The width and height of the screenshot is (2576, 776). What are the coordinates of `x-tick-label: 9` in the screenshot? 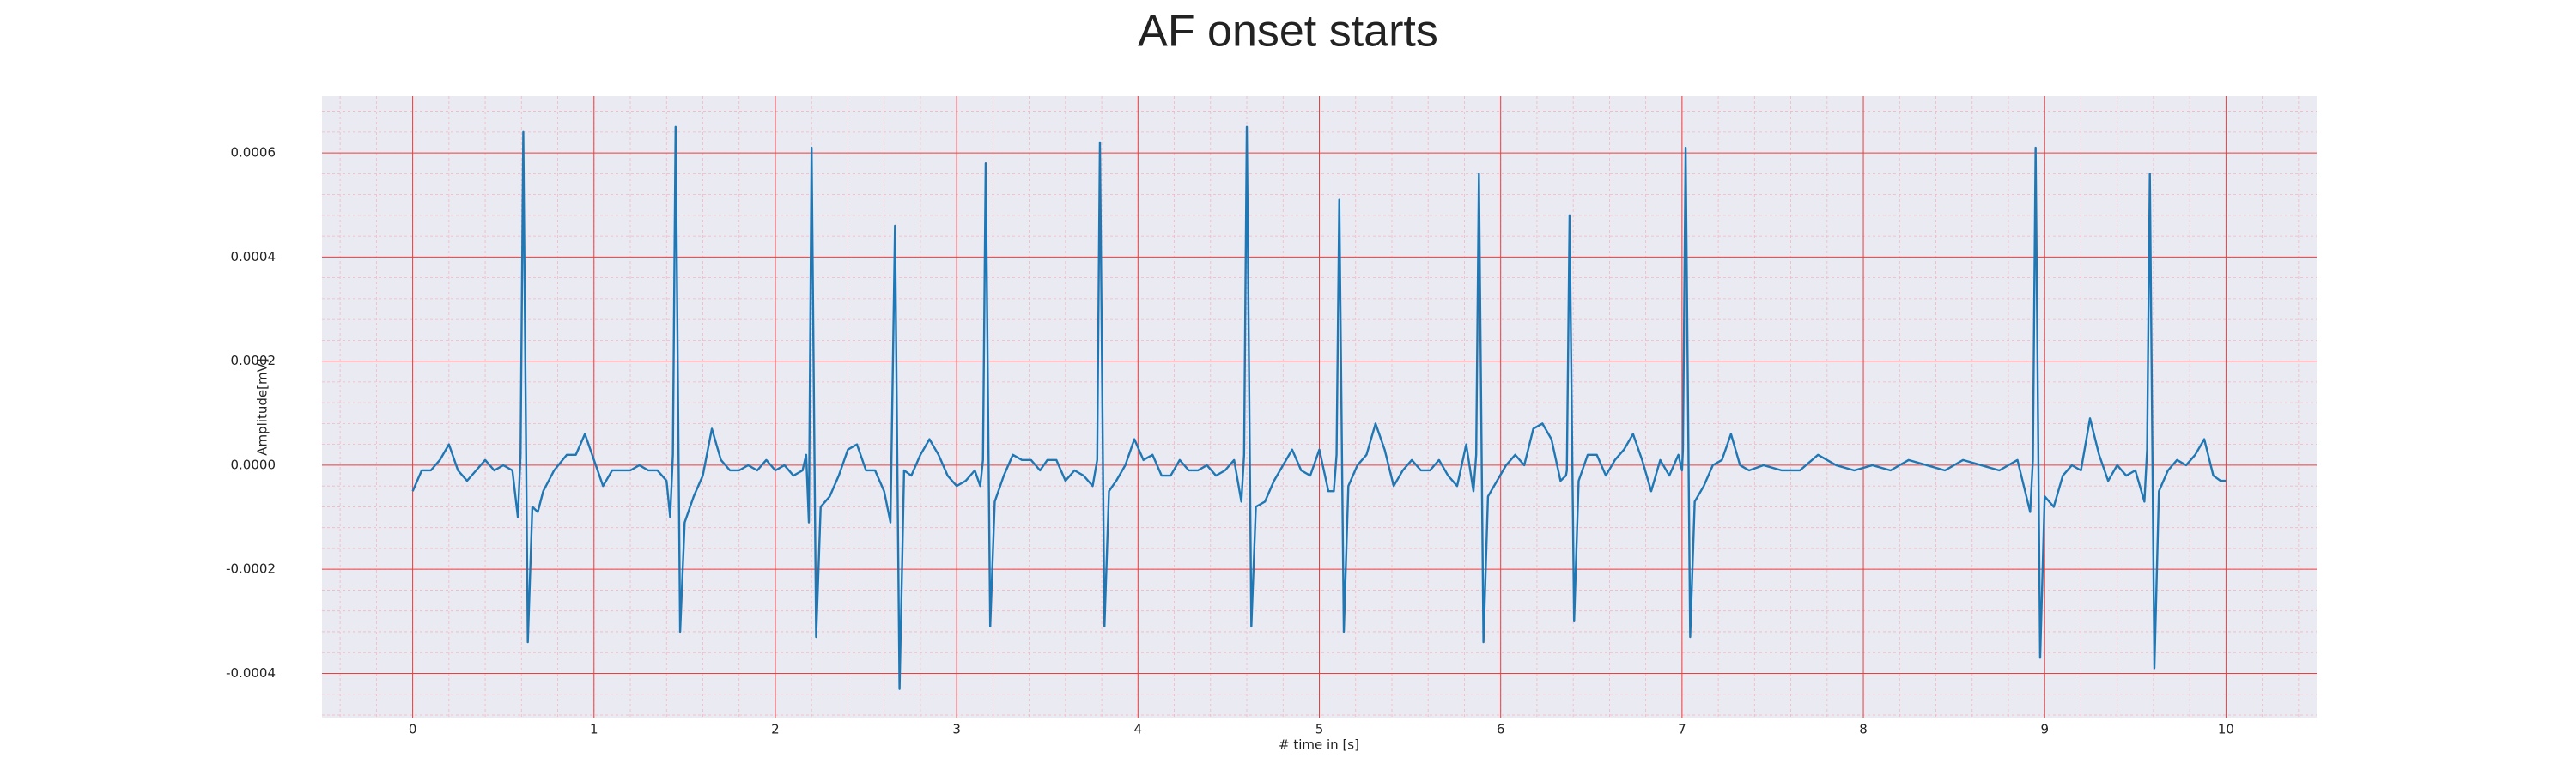 It's located at (2045, 730).